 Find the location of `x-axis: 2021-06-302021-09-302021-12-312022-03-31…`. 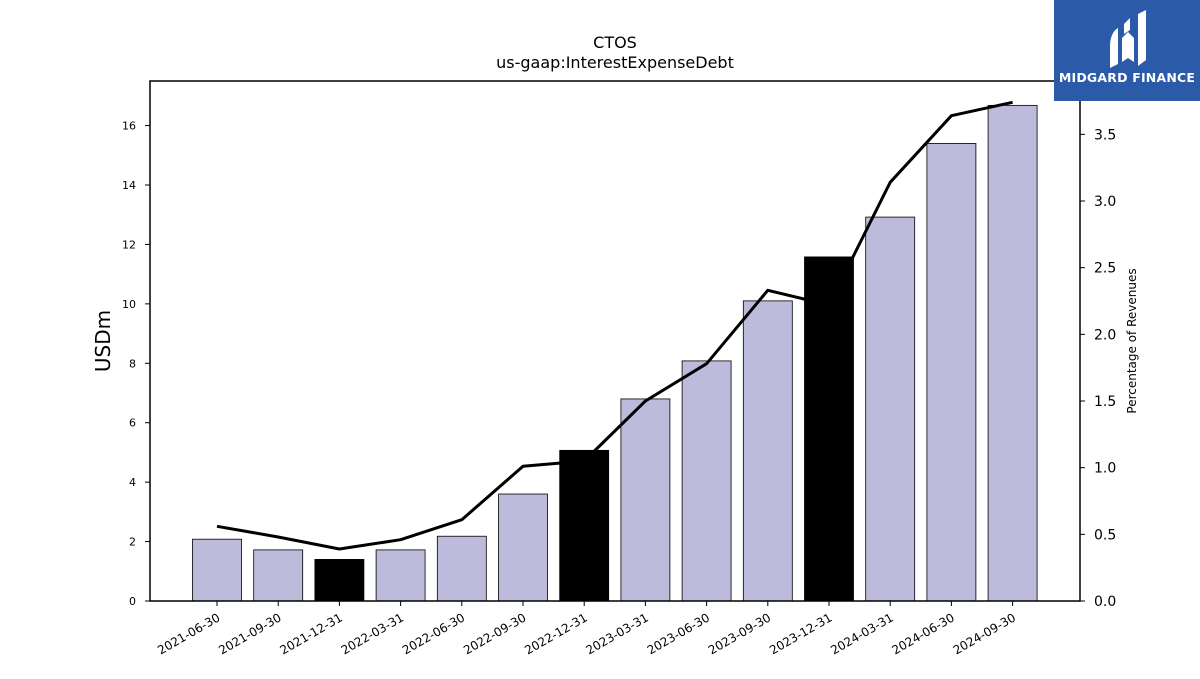

x-axis: 2021-06-302021-09-302021-12-312022-03-31… is located at coordinates (586, 629).